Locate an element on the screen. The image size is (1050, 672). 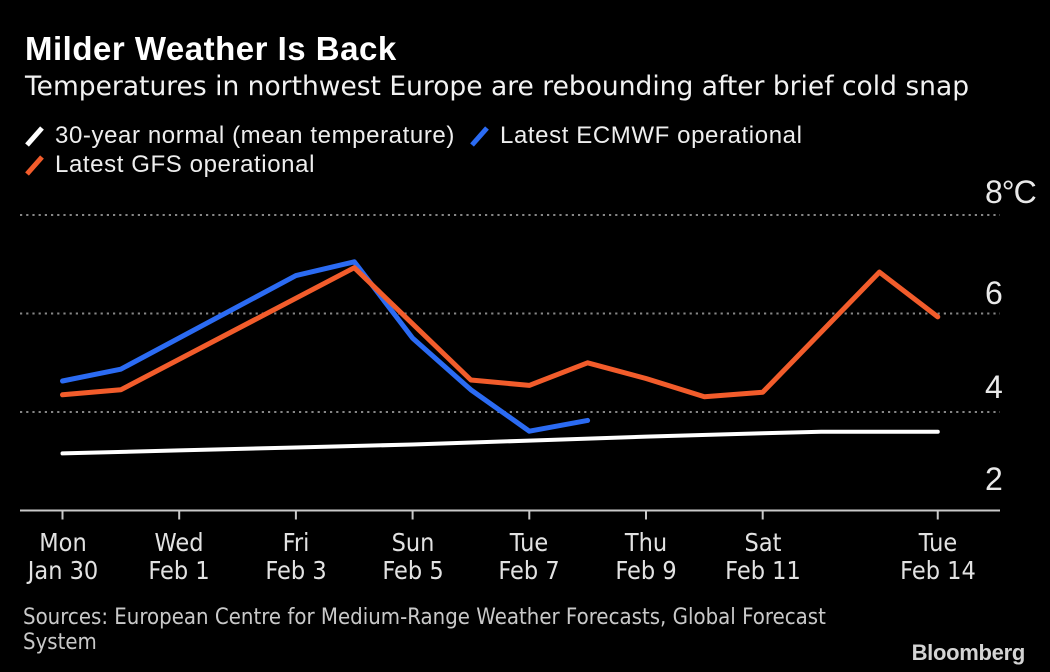
series-ecmwf is located at coordinates (325, 346).